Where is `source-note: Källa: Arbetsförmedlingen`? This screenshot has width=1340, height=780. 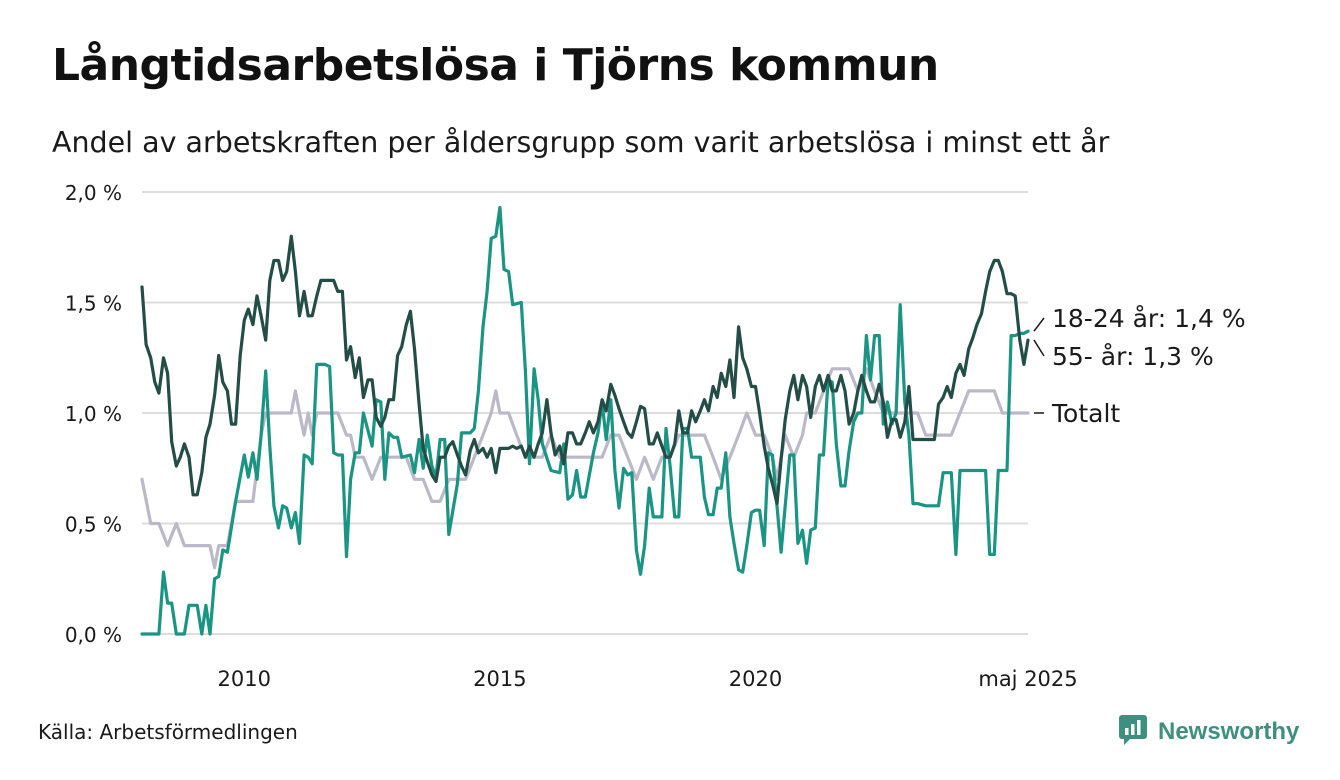
source-note: Källa: Arbetsförmedlingen is located at coordinates (168, 732).